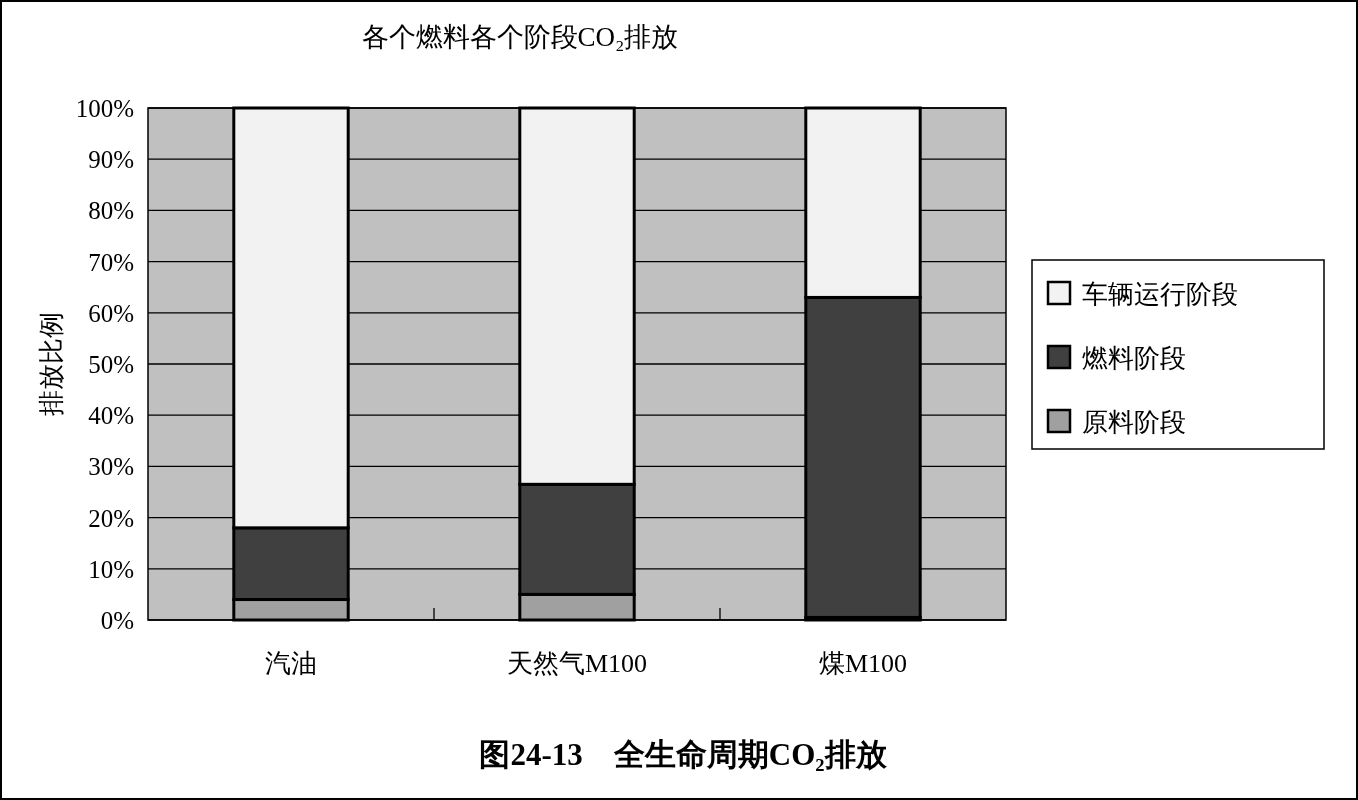  I want to click on legend-label: 车辆运行阶段, so click(1160, 294).